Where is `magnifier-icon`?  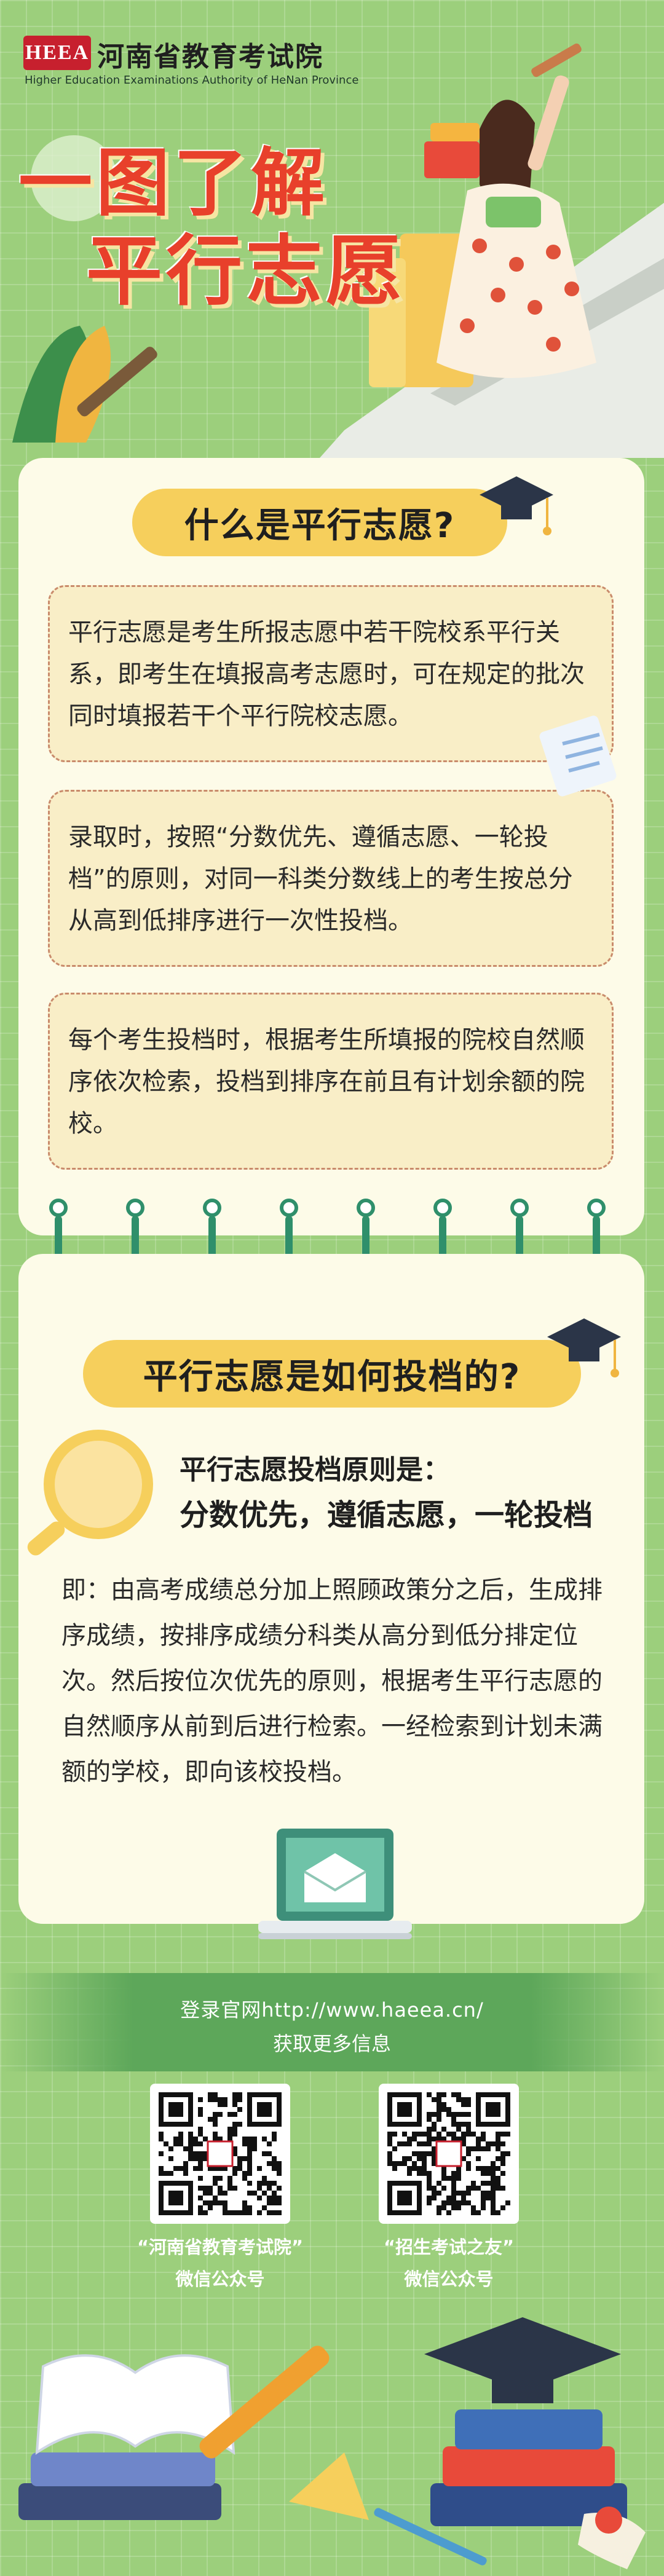 magnifier-icon is located at coordinates (90, 1493).